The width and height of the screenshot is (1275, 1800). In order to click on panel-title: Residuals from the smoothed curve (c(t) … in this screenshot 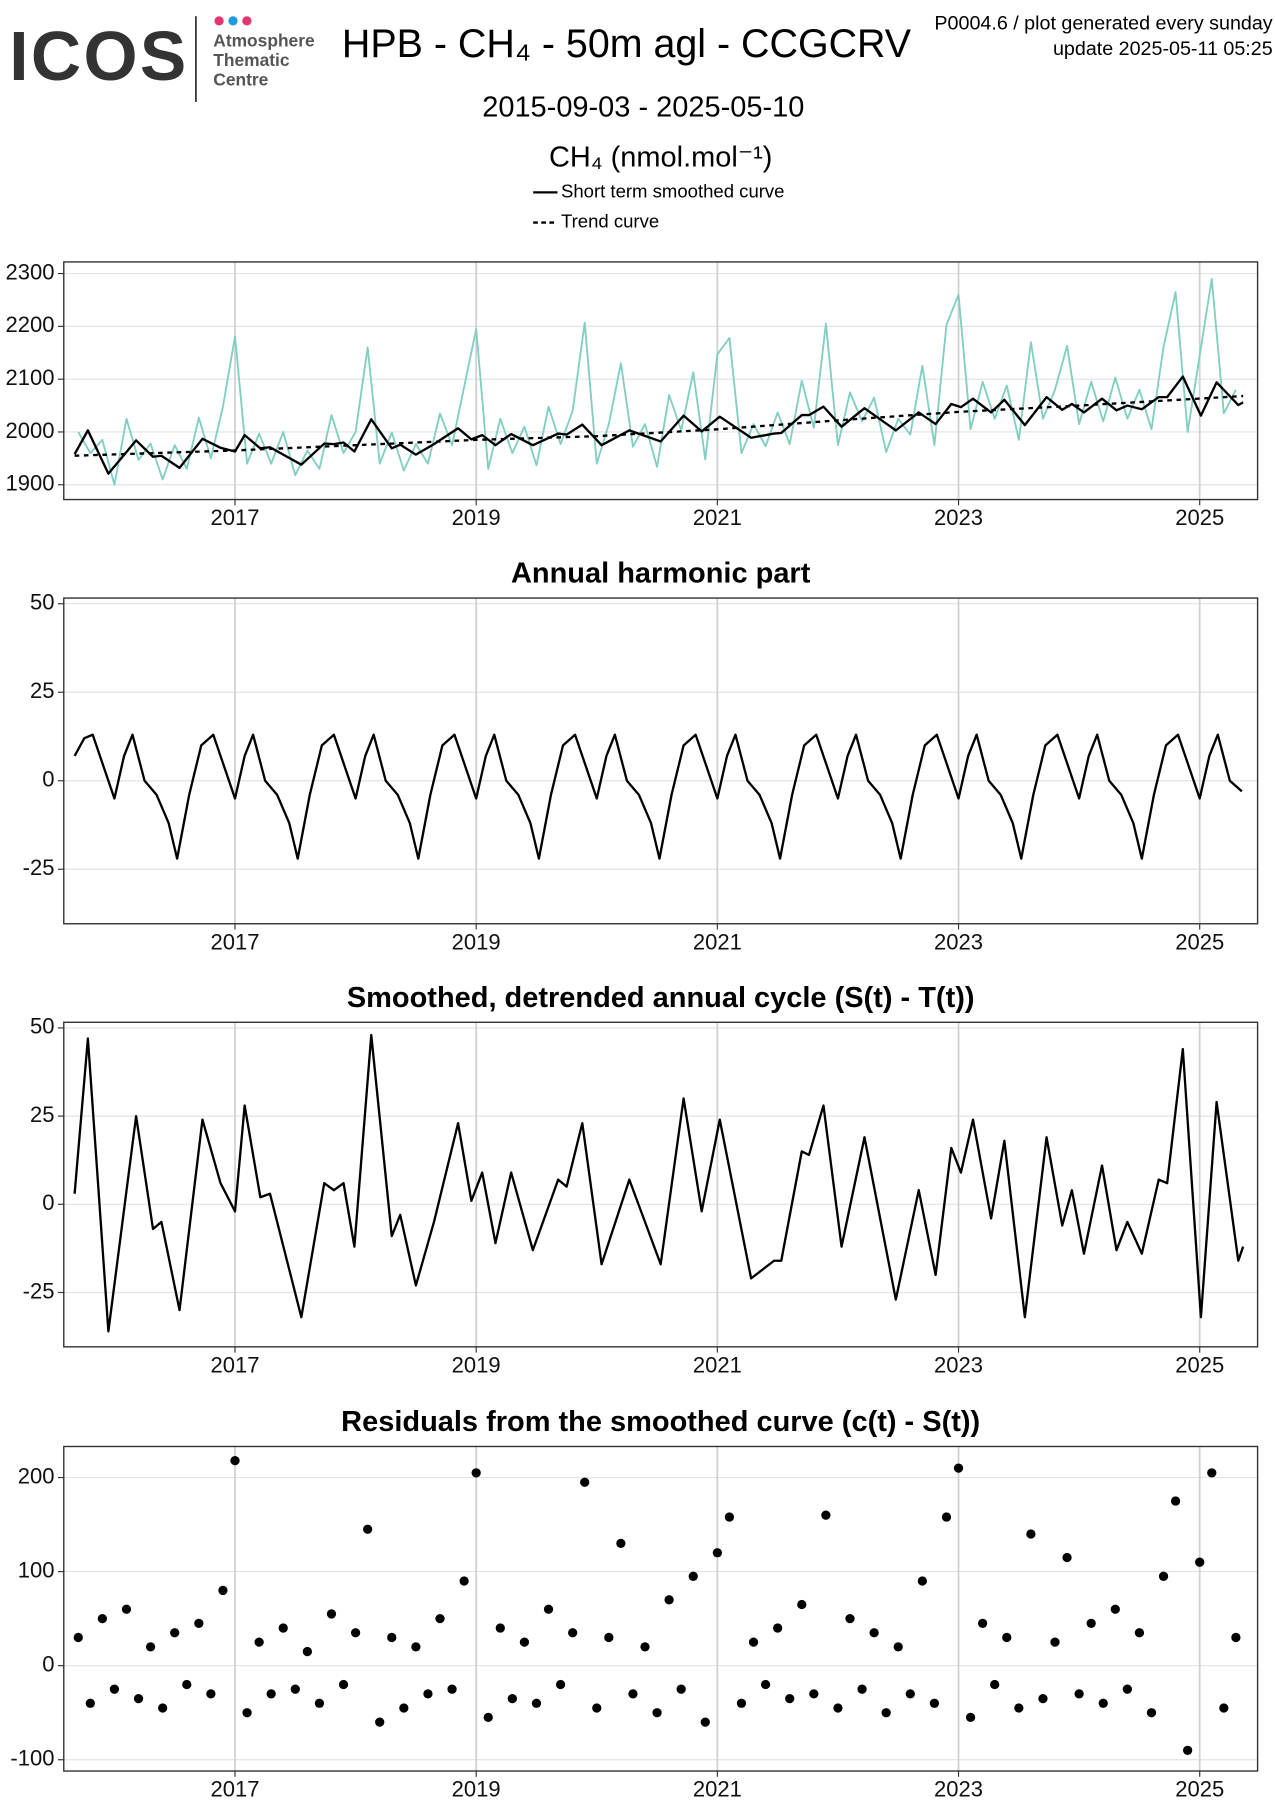, I will do `click(660, 1422)`.